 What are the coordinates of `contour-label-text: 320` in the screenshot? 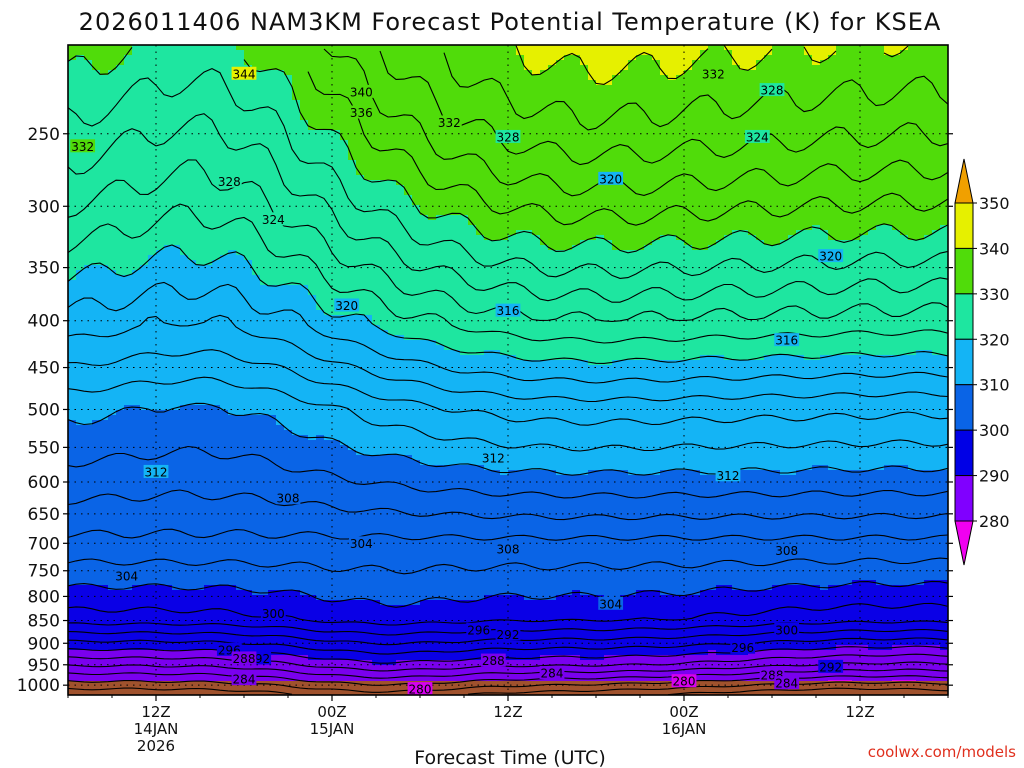 It's located at (610, 179).